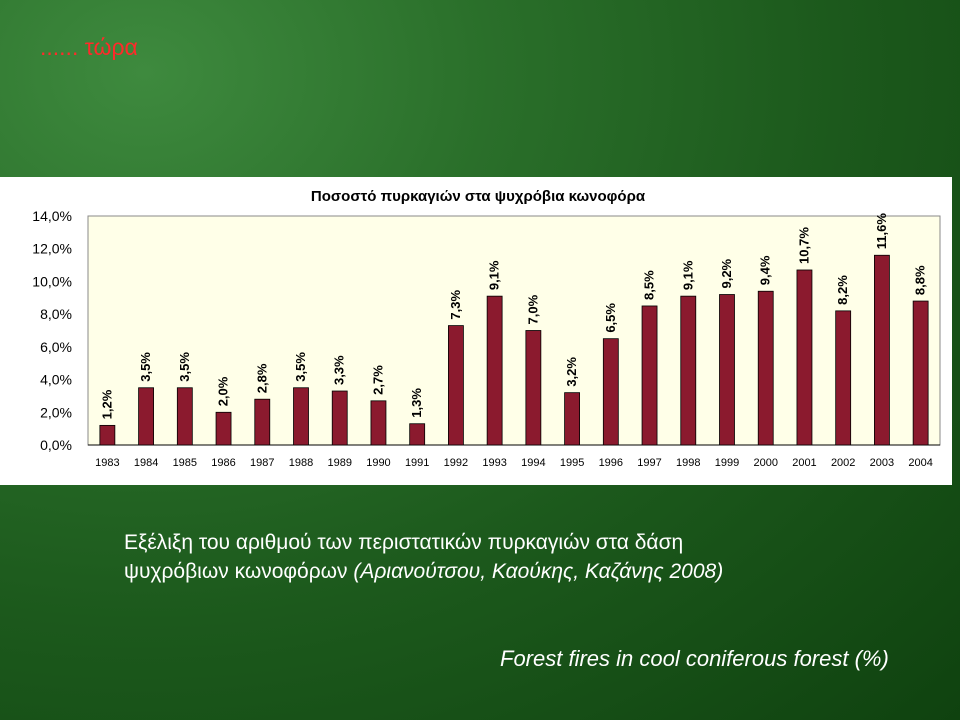 The height and width of the screenshot is (720, 960). I want to click on data-label-2000: 9,4%, so click(765, 270).